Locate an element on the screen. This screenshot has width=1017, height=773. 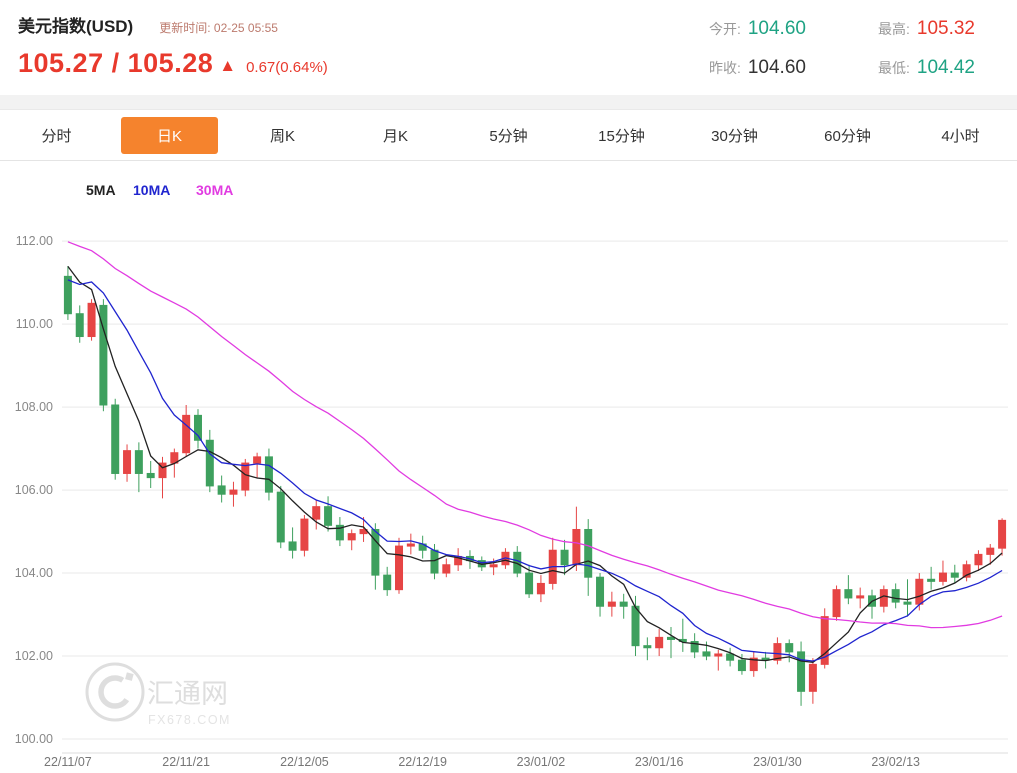
y-axis-label: 108.00 is located at coordinates (34, 407).